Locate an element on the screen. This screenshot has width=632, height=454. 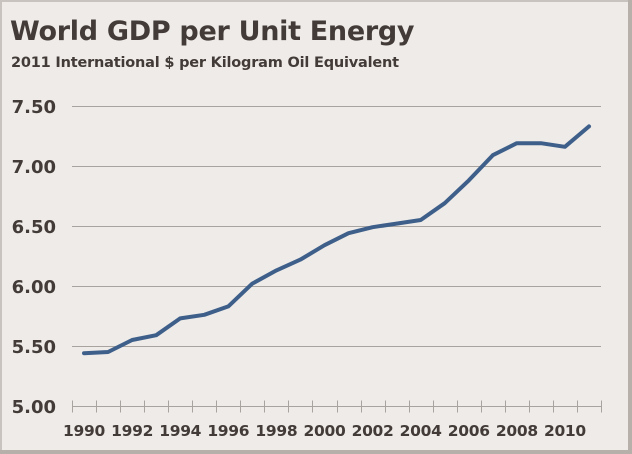
y-axis: 5.00 5.50 6.00 6.50 7.00 7.50 is located at coordinates (34, 257).